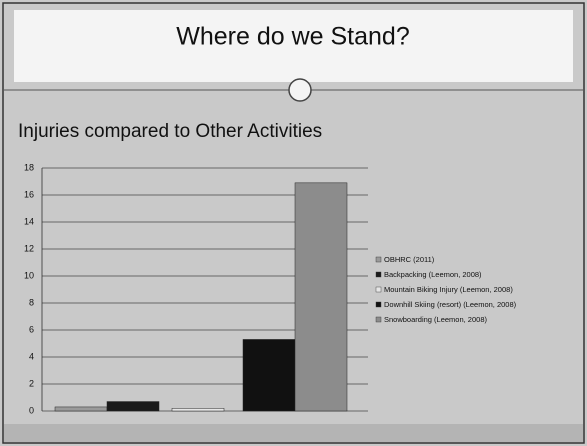 The width and height of the screenshot is (587, 446). I want to click on y-tick-label: 12, so click(29, 248).